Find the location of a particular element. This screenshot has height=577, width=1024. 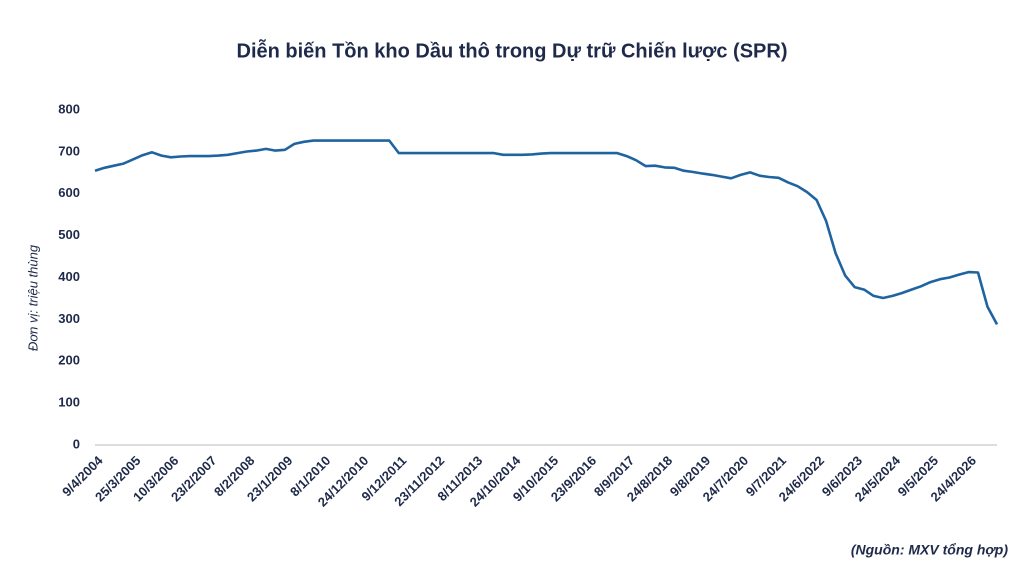

y-tick-label: 500 is located at coordinates (69, 234).